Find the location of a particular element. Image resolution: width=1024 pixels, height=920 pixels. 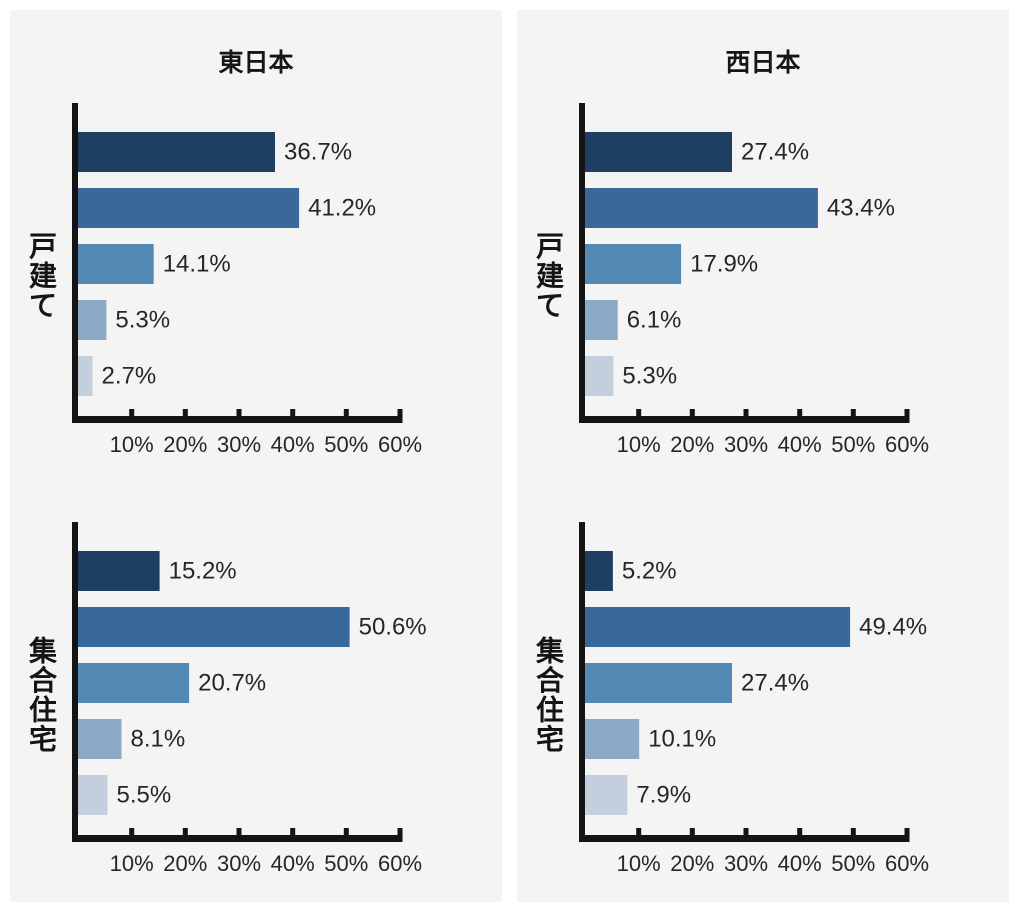

bar-value-label: 14.1% is located at coordinates (197, 264).